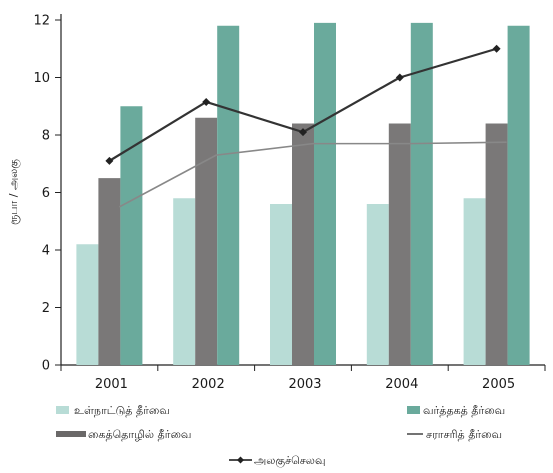 The height and width of the screenshot is (473, 553). I want to click on legend-item-2: வர்த்தகத் தீர்வை, so click(456, 410).